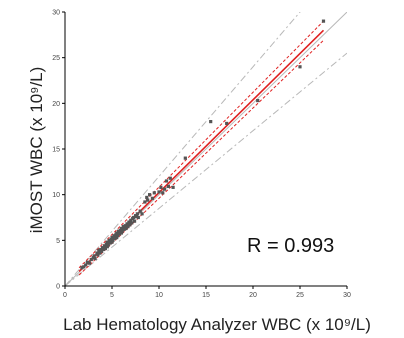  Describe the element at coordinates (290, 246) in the screenshot. I see `annotation-r-value: R = 0.993` at that location.